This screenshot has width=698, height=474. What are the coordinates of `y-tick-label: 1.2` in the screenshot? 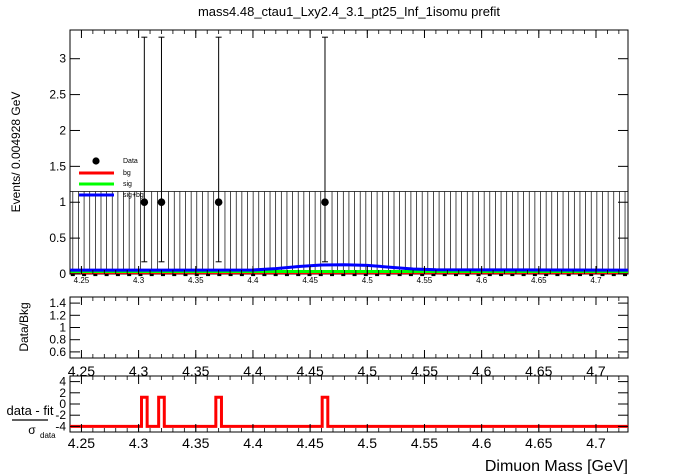 It's located at (57, 315).